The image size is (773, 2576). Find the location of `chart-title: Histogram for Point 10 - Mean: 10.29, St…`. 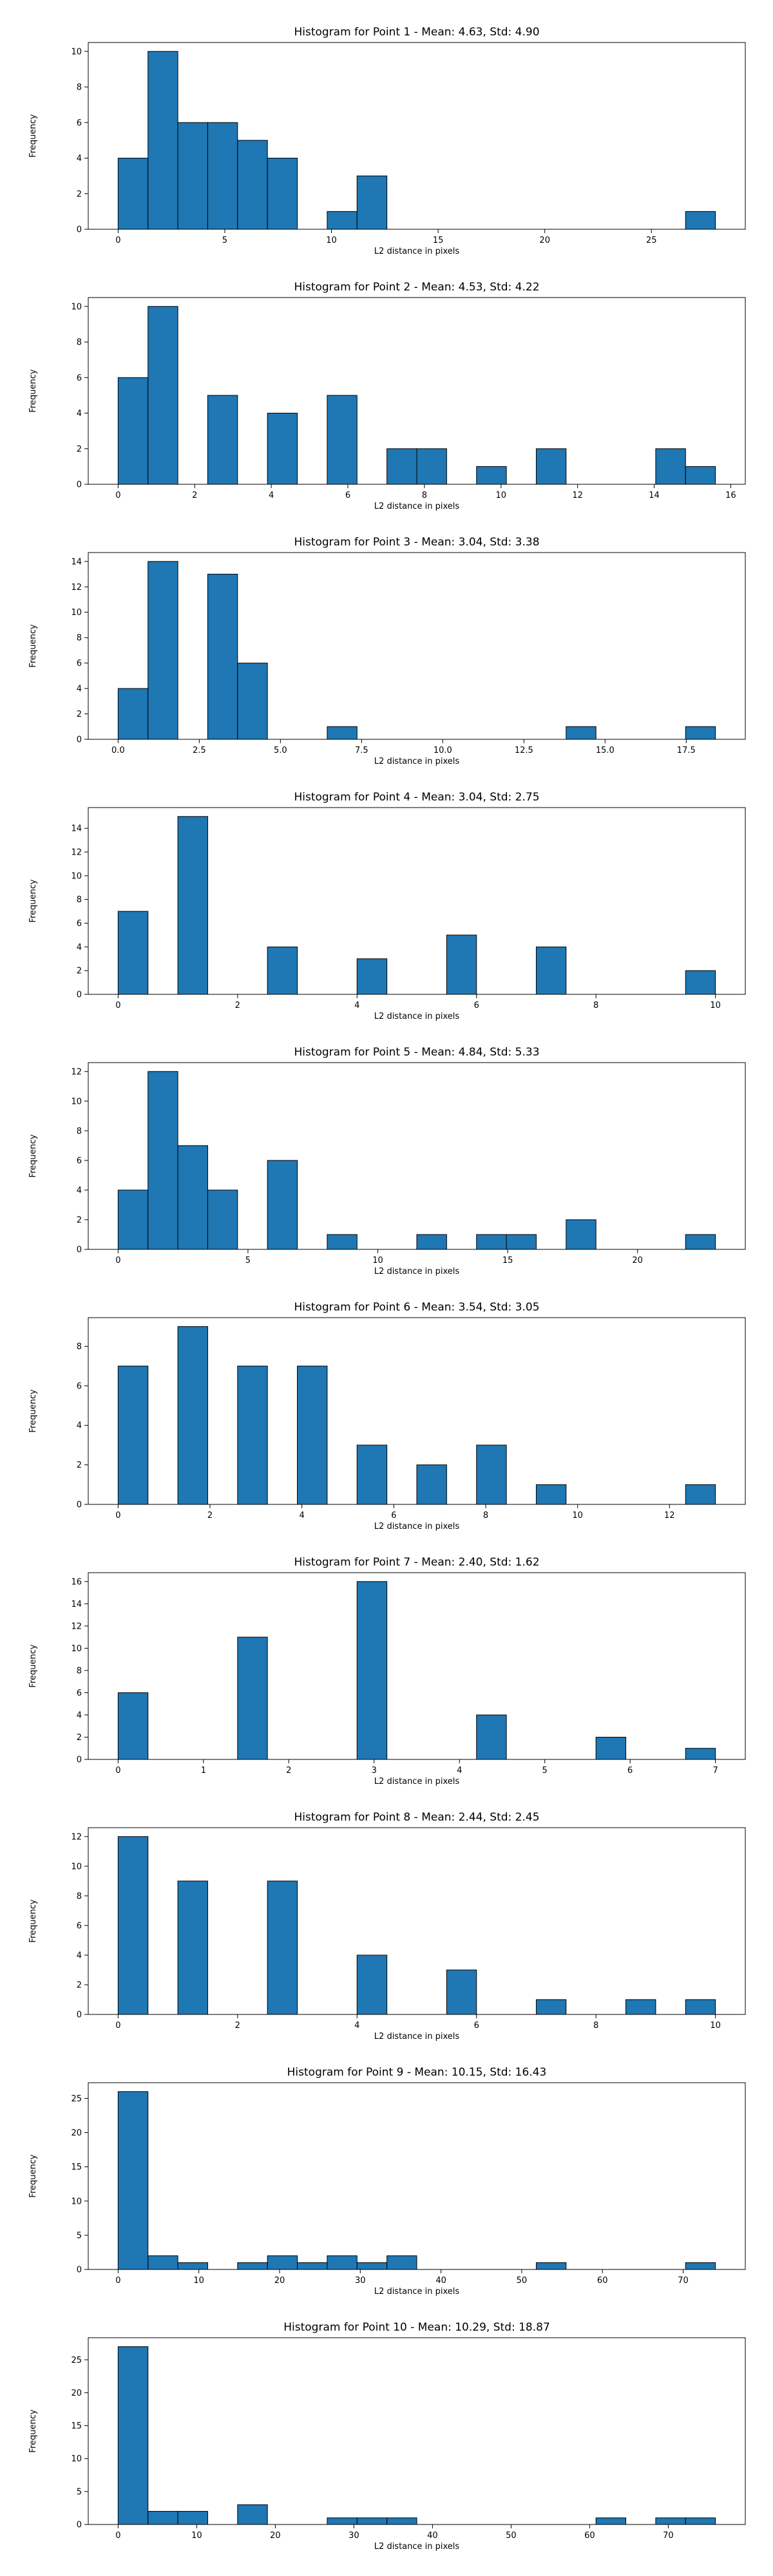

chart-title: Histogram for Point 10 - Mean: 10.29, St… is located at coordinates (416, 2328).